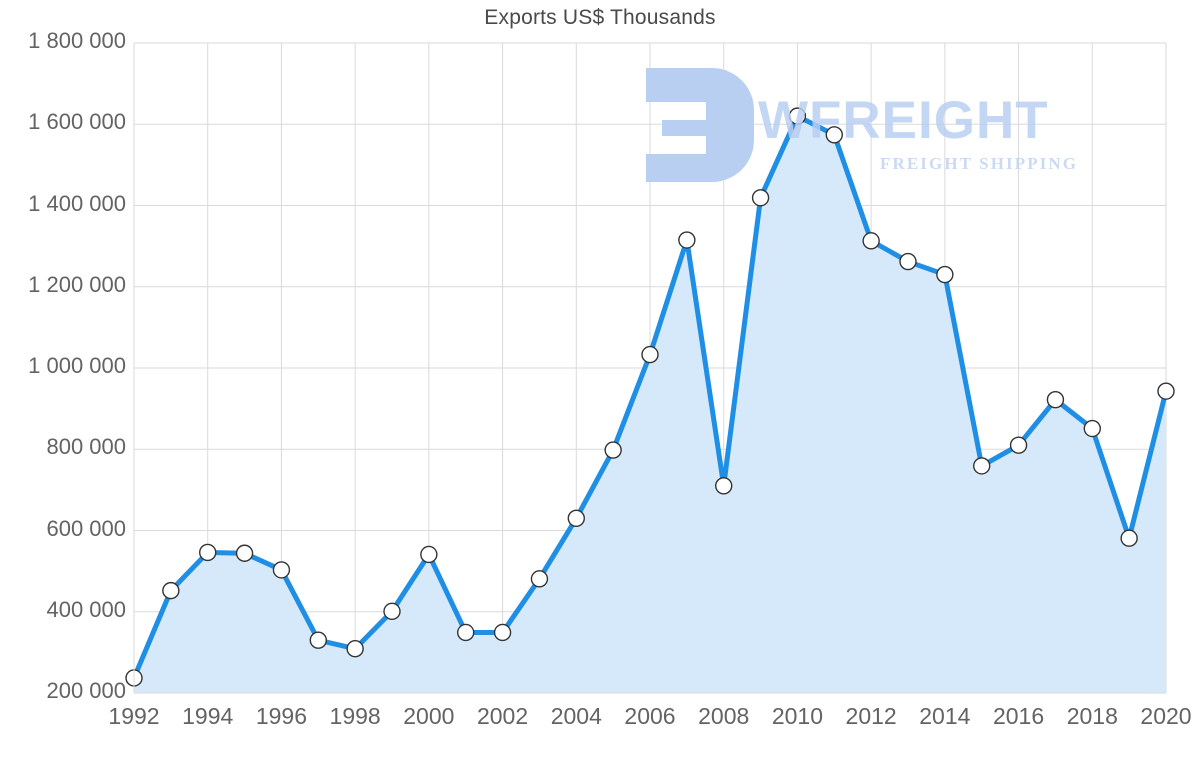 The height and width of the screenshot is (763, 1200). I want to click on x-axis-tick-label: 2000, so click(429, 716).